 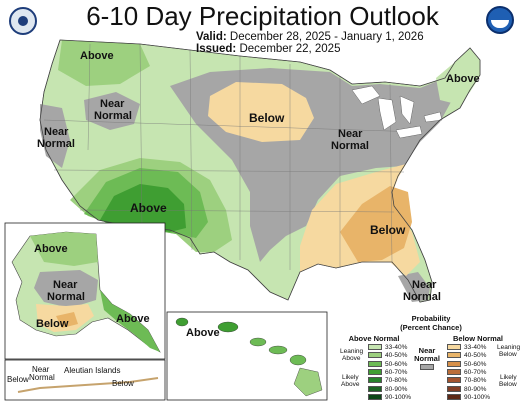 I want to click on issued-value: December 22, 2025, so click(x=290, y=49).